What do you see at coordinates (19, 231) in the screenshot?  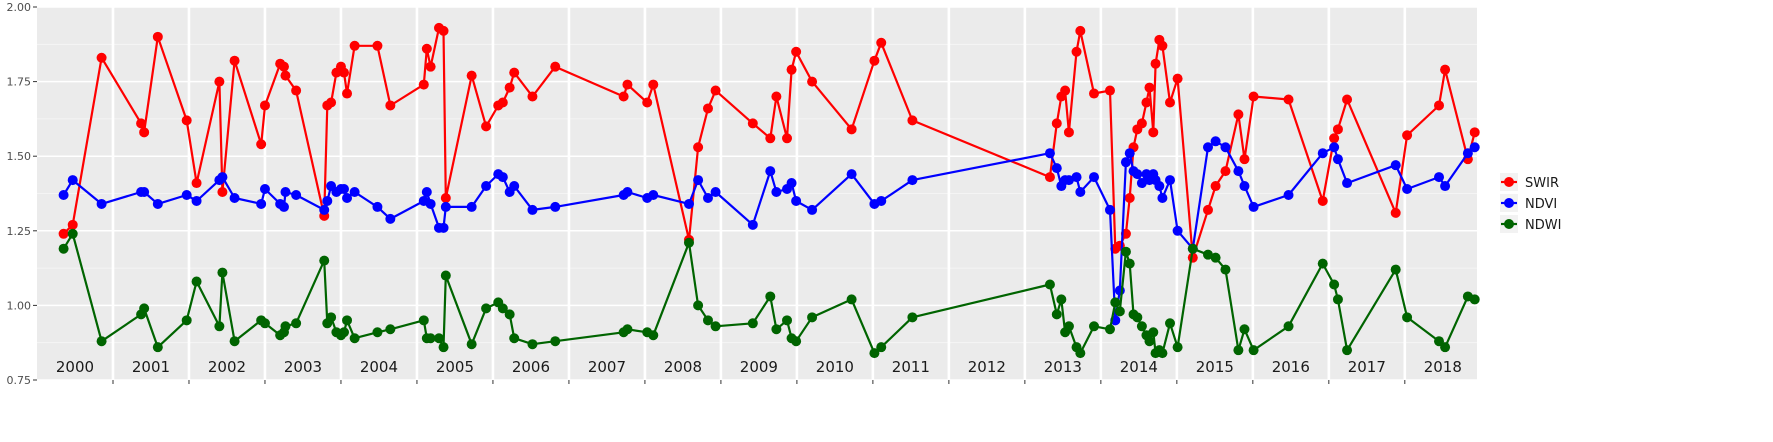 I see `y-tick-label: 1.25` at bounding box center [19, 231].